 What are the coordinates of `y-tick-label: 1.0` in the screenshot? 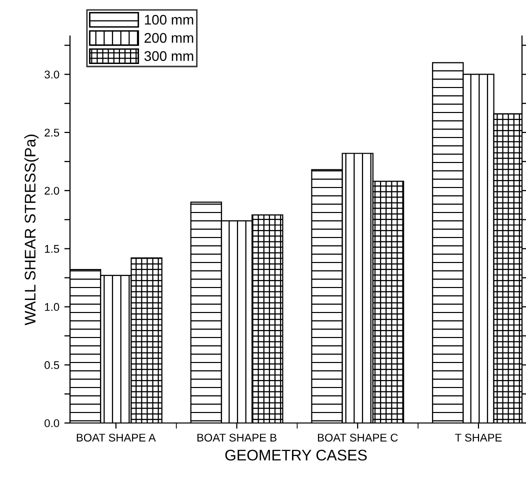 It's located at (52, 307).